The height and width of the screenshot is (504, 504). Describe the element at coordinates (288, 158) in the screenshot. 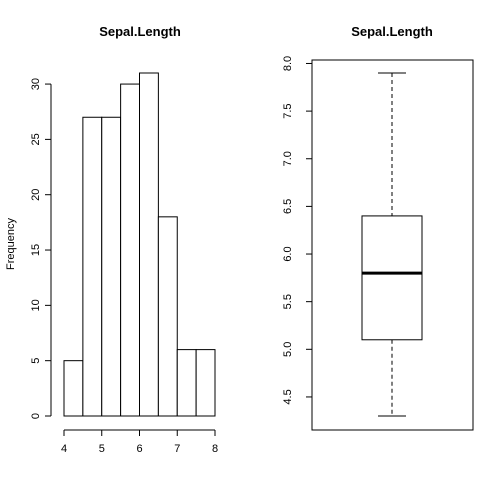

I see `boxplot-y-tick-label: 7.0` at that location.